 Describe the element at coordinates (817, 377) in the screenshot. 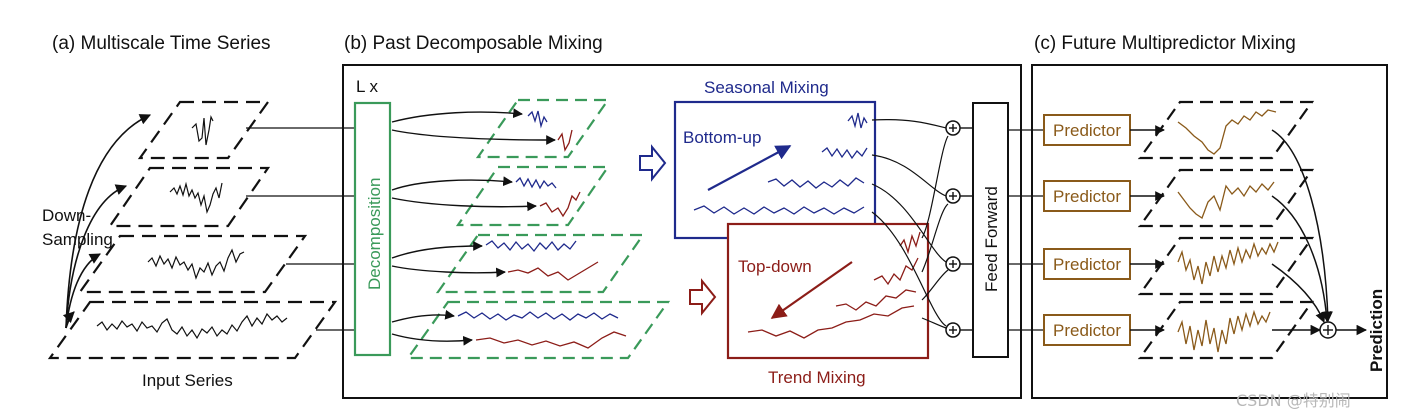

I see `trend-mixing-label: Trend Mixing` at that location.